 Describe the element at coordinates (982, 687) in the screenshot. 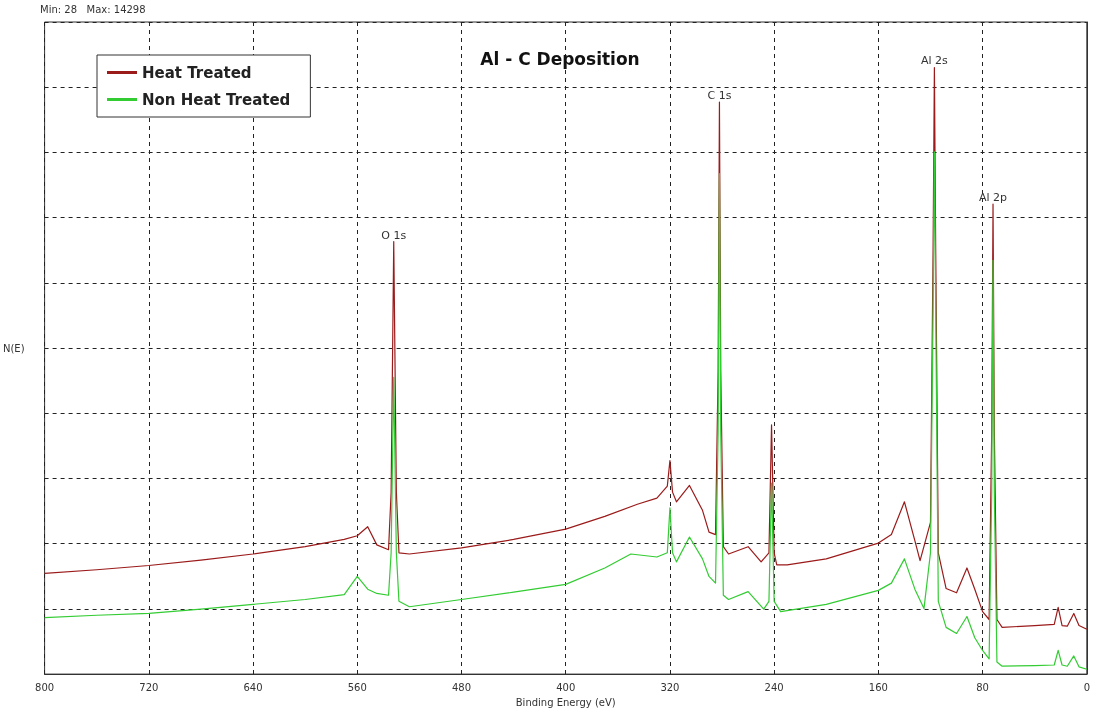

I see `x-tick-label: 80` at that location.